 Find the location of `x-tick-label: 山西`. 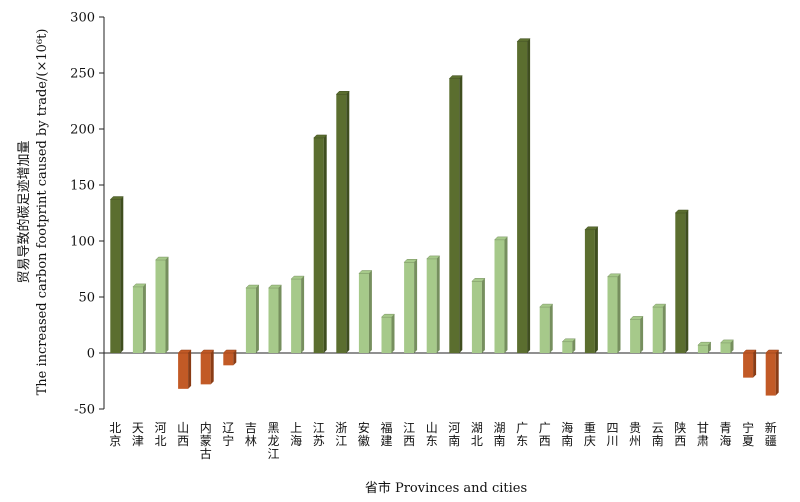

x-tick-label: 山西 is located at coordinates (183, 434).